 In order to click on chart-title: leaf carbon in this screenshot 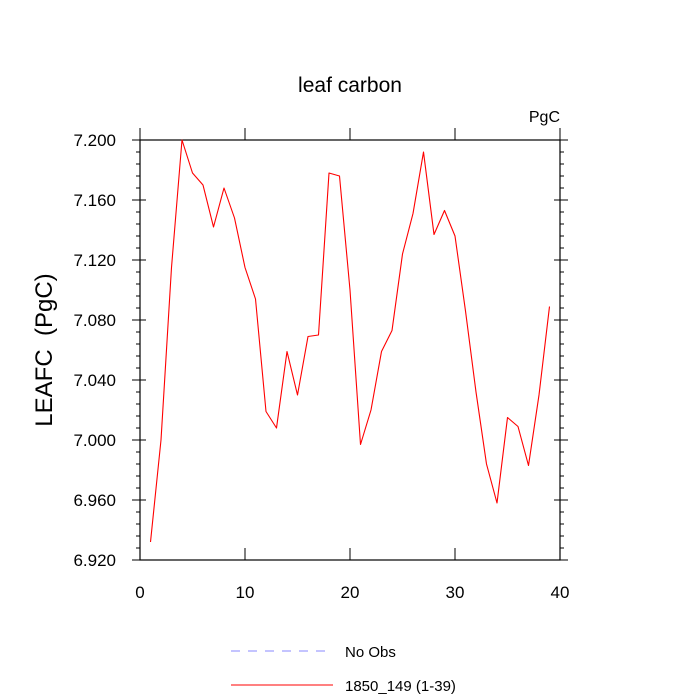, I will do `click(350, 85)`.